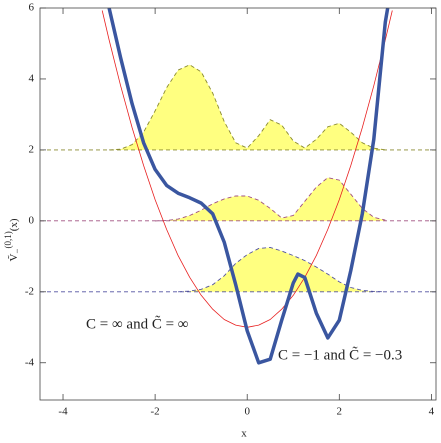 Image resolution: width=441 pixels, height=443 pixels. What do you see at coordinates (29, 291) in the screenshot?
I see `y-tick-label: -2` at bounding box center [29, 291].